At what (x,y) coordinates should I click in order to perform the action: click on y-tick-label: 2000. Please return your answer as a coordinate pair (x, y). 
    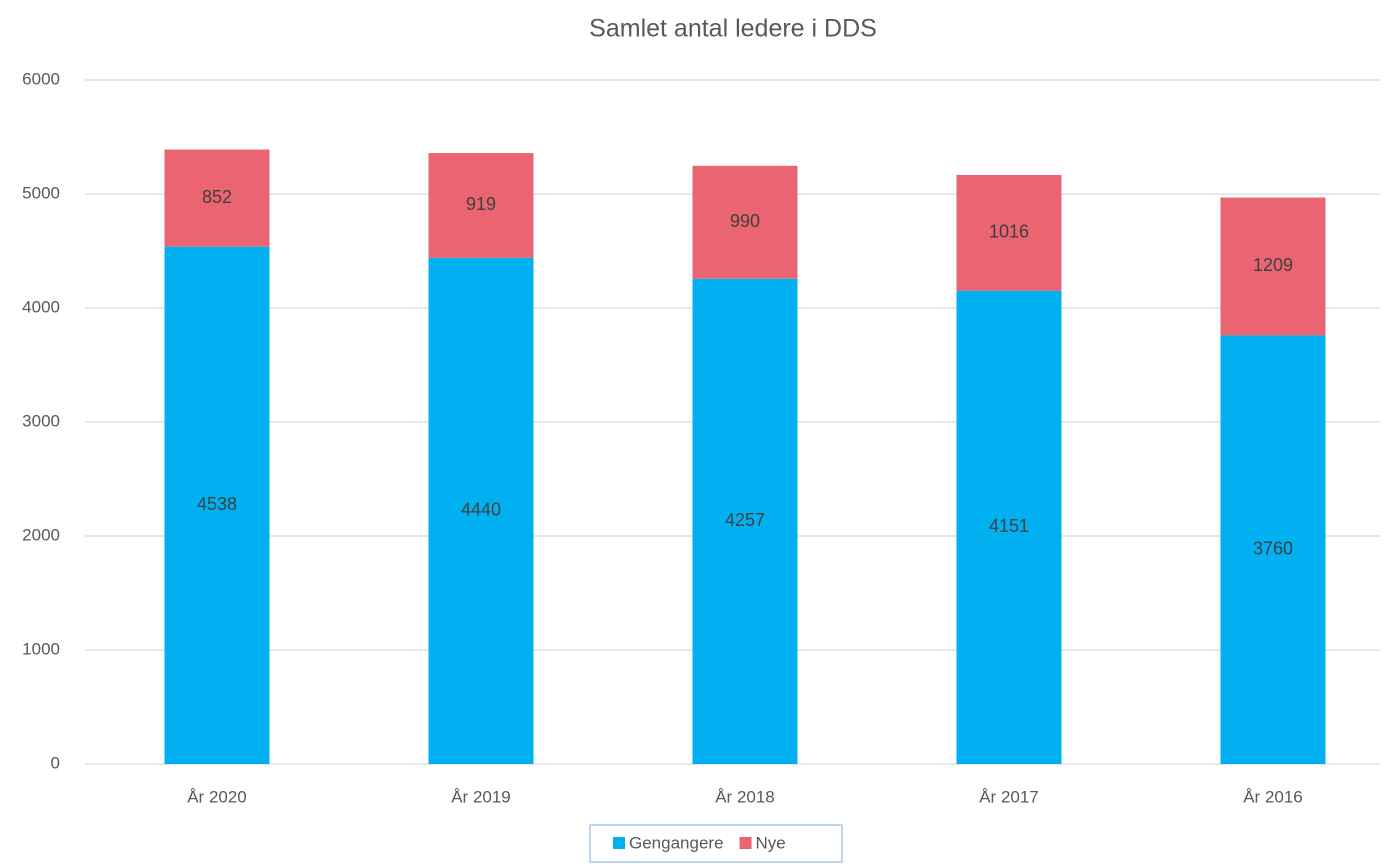
    Looking at the image, I should click on (41, 534).